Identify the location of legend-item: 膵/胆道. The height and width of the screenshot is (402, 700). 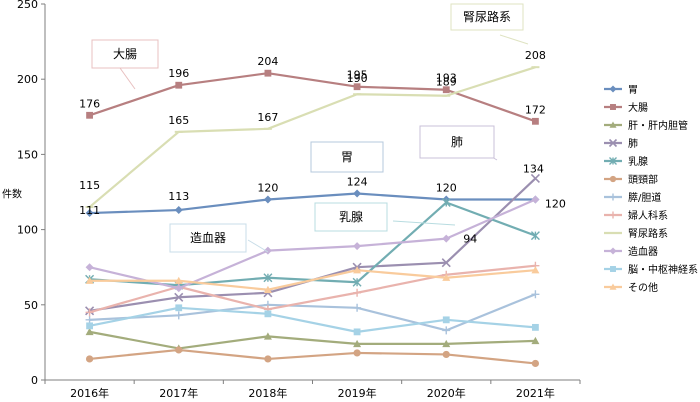
(632, 197).